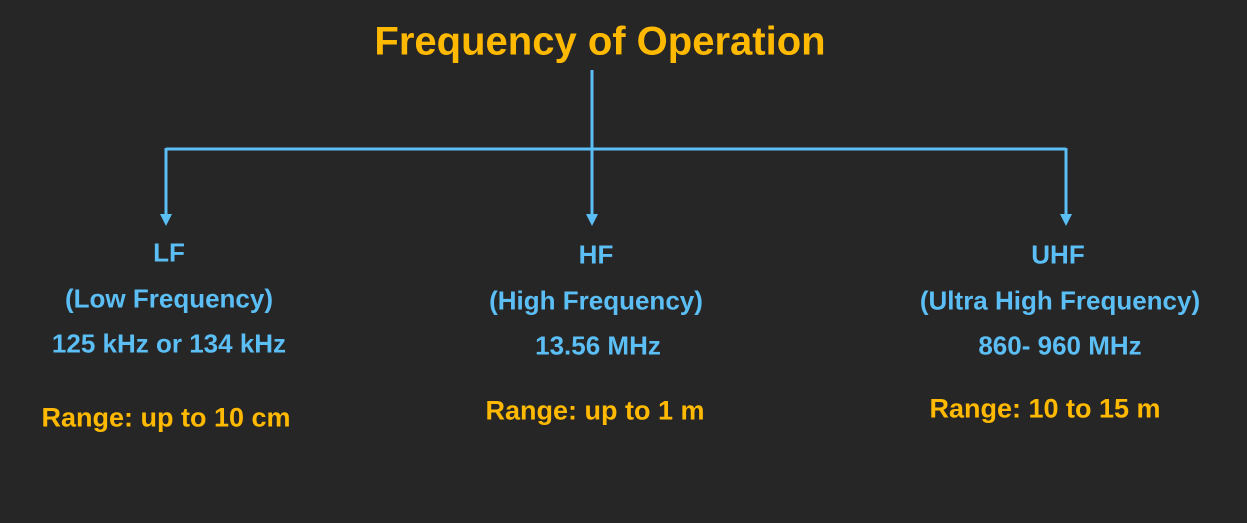  What do you see at coordinates (596, 254) in the screenshot?
I see `hf-band: HF` at bounding box center [596, 254].